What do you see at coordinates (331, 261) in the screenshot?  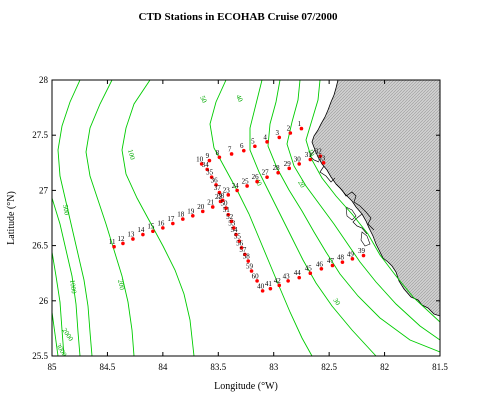 I see `station-label-47: 47` at bounding box center [331, 261].